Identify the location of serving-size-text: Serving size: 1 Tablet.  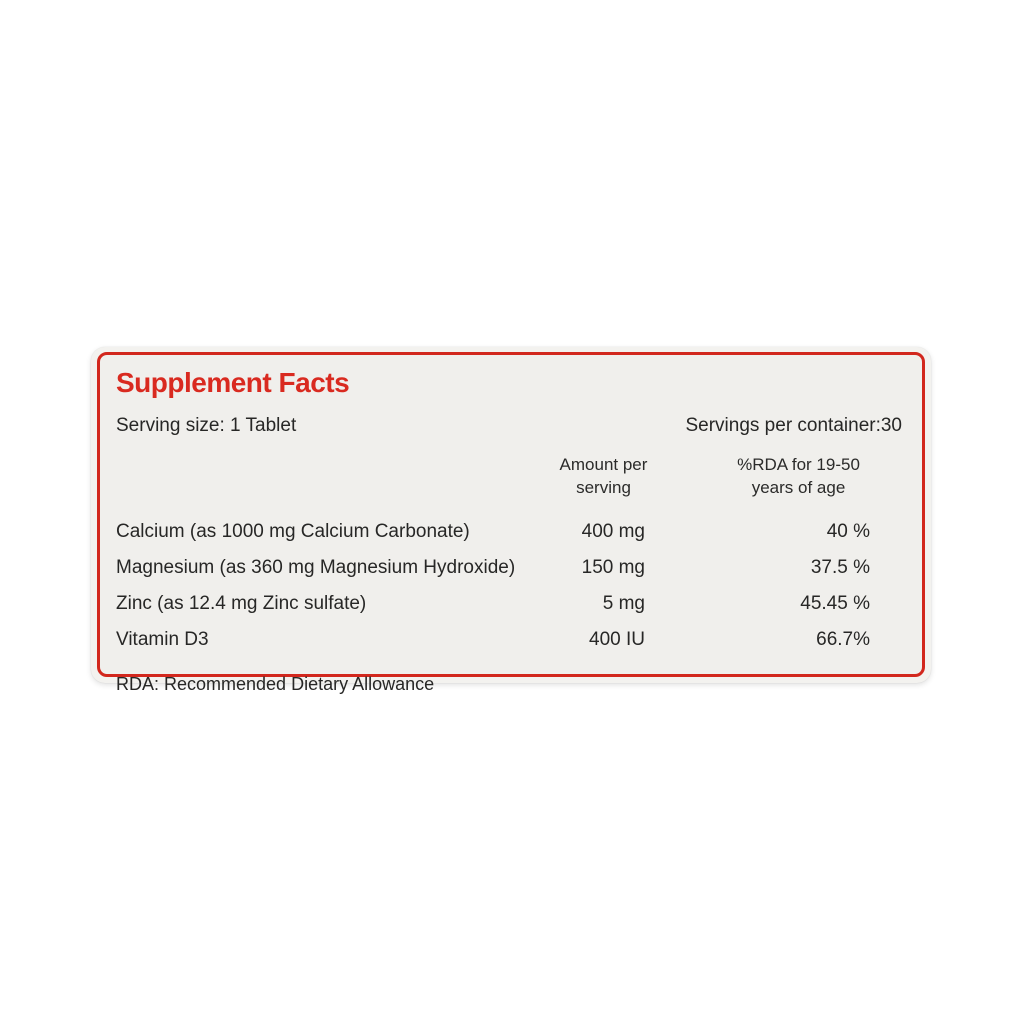
(206, 425).